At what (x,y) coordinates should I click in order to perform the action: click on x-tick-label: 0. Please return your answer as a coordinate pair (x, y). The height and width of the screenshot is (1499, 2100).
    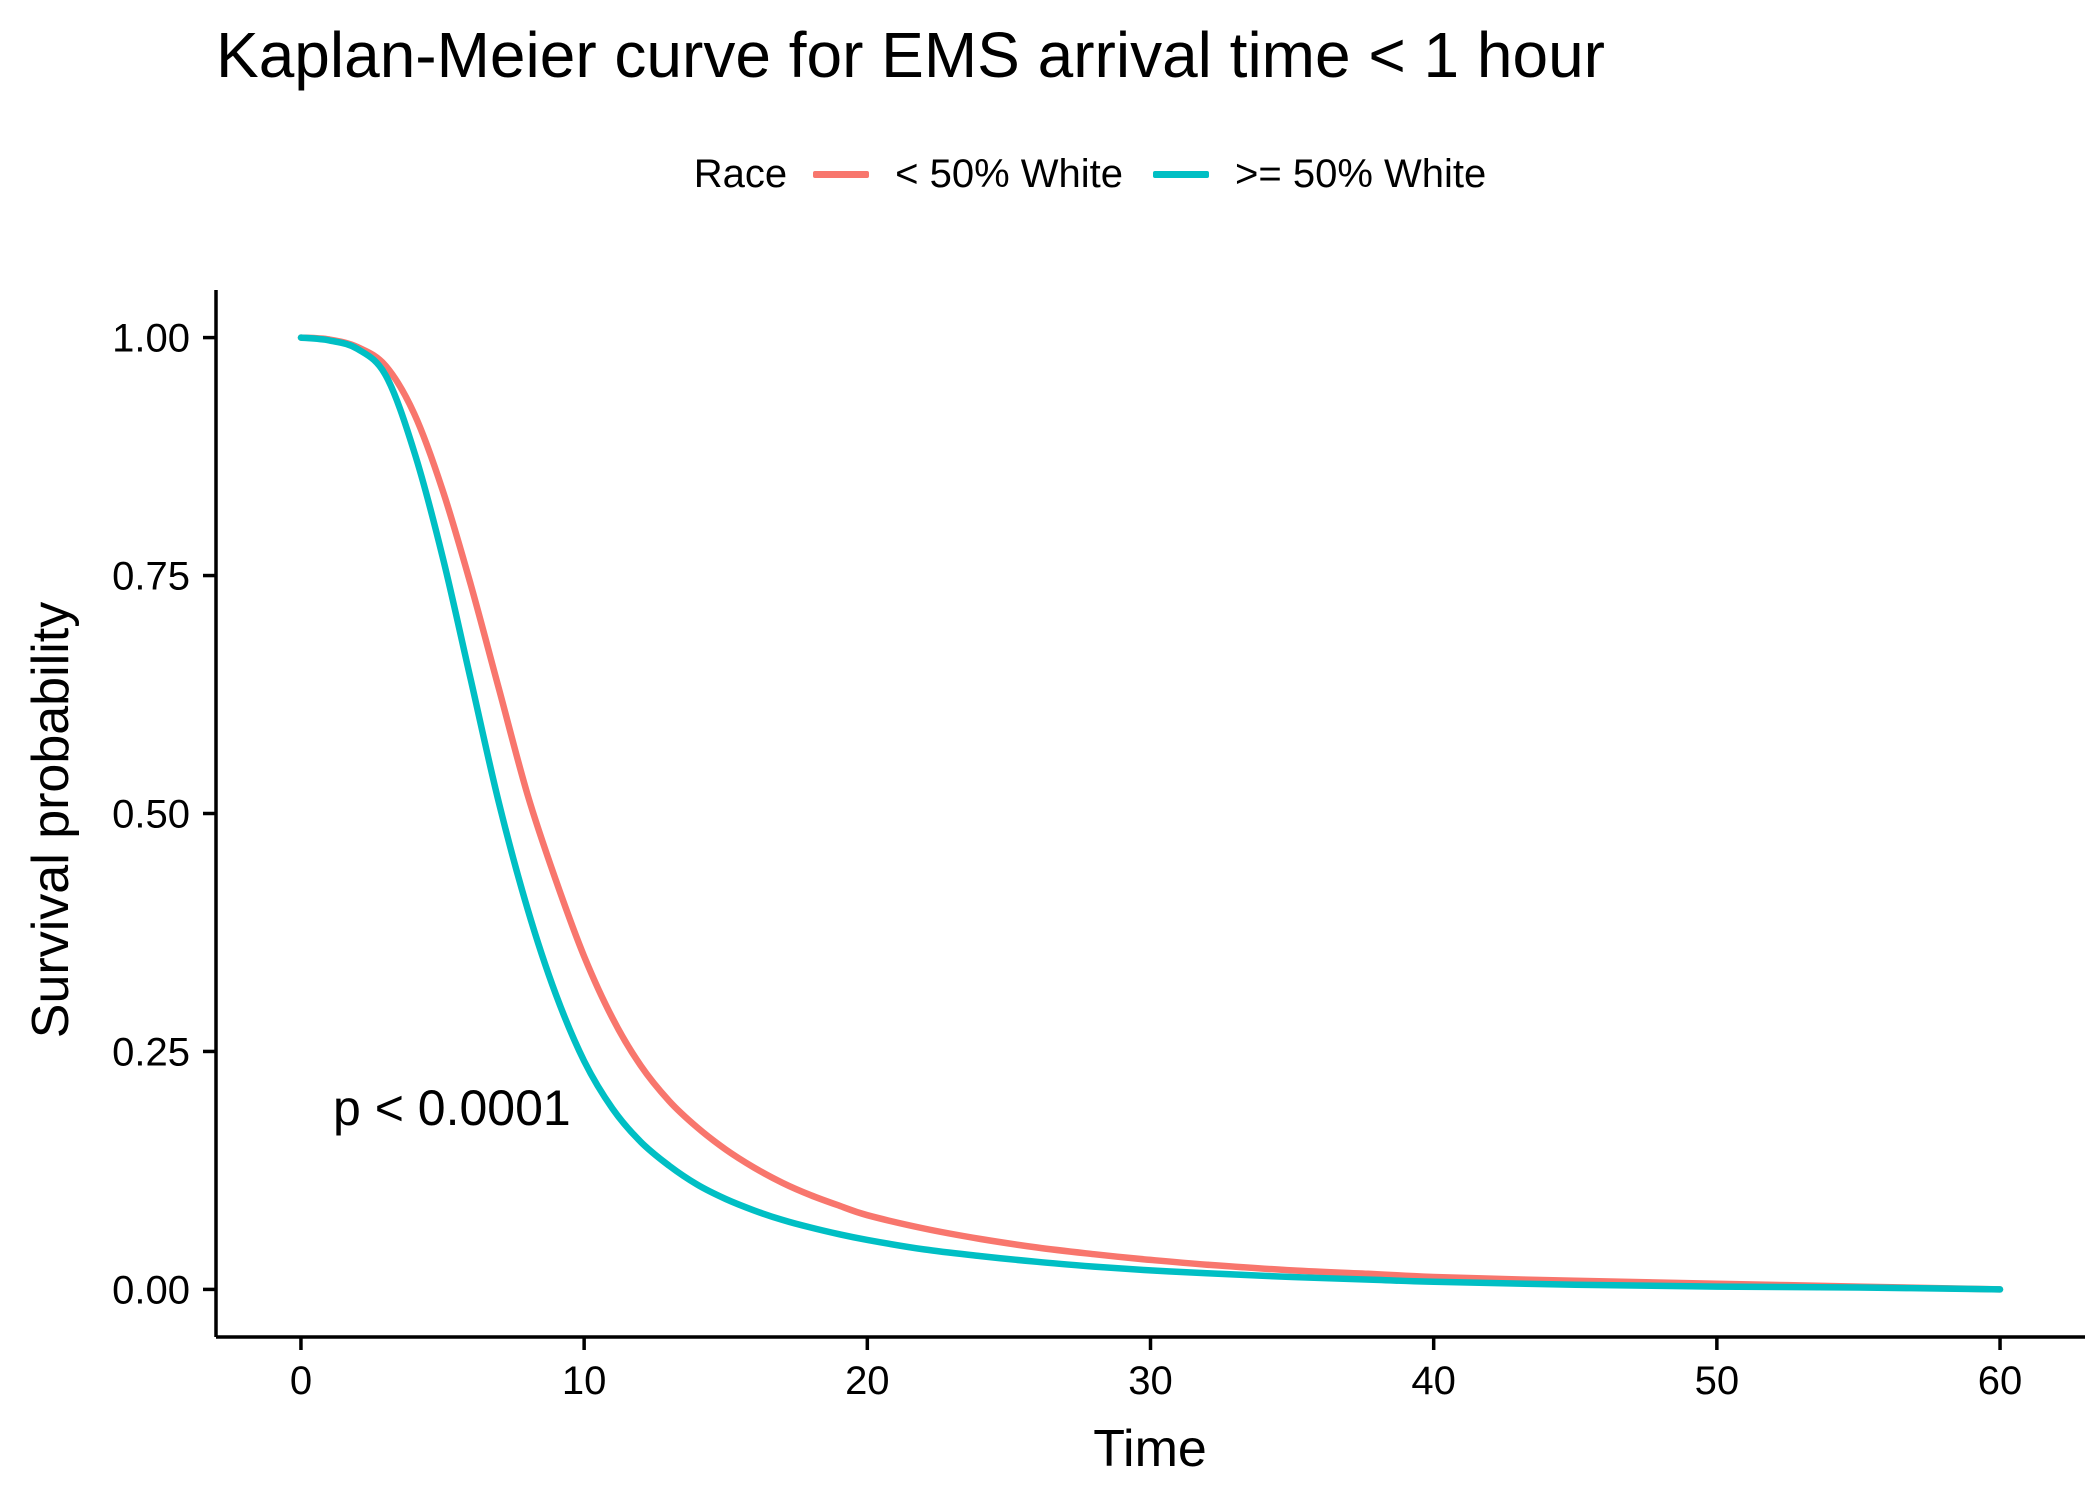
    Looking at the image, I should click on (301, 1381).